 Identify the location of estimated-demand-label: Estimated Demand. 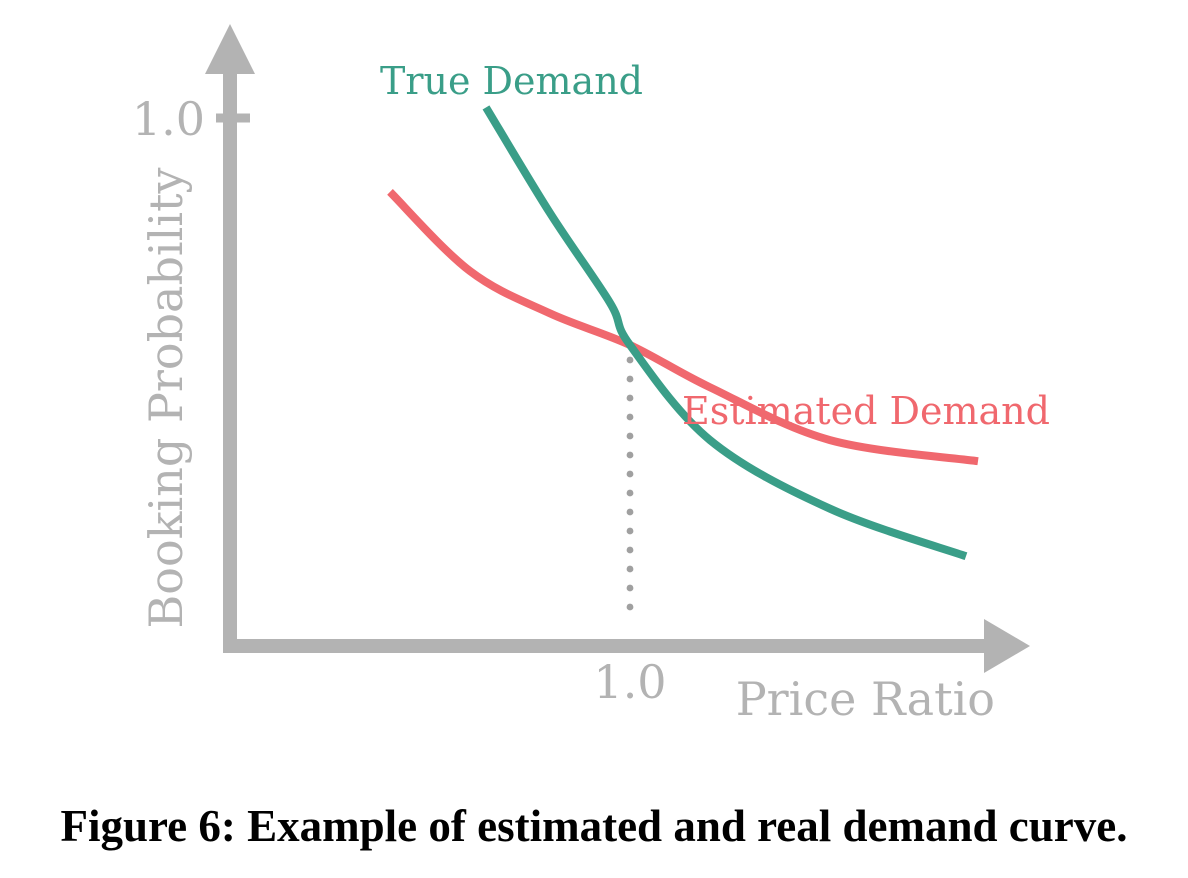
(866, 411).